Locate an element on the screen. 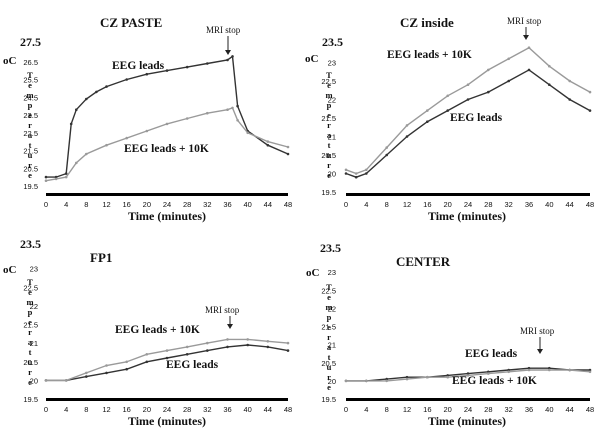 Image resolution: width=600 pixels, height=429 pixels. y-tick-label: 21 is located at coordinates (332, 345).